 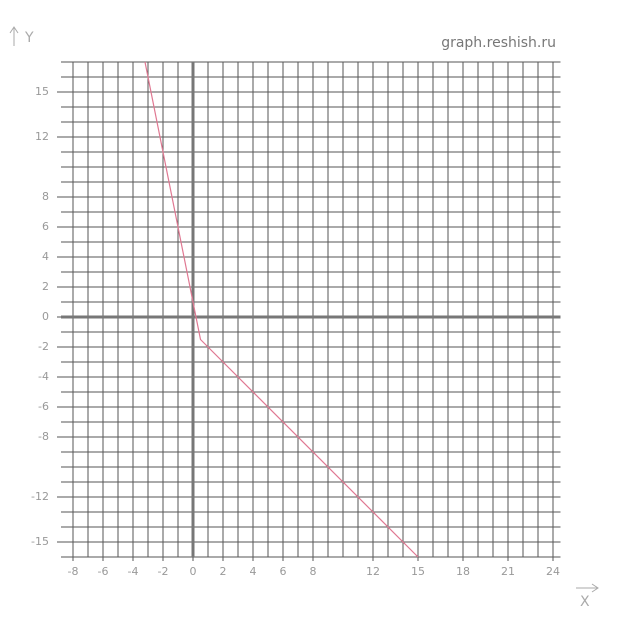 What do you see at coordinates (103, 571) in the screenshot?
I see `x-tick-label: -6` at bounding box center [103, 571].